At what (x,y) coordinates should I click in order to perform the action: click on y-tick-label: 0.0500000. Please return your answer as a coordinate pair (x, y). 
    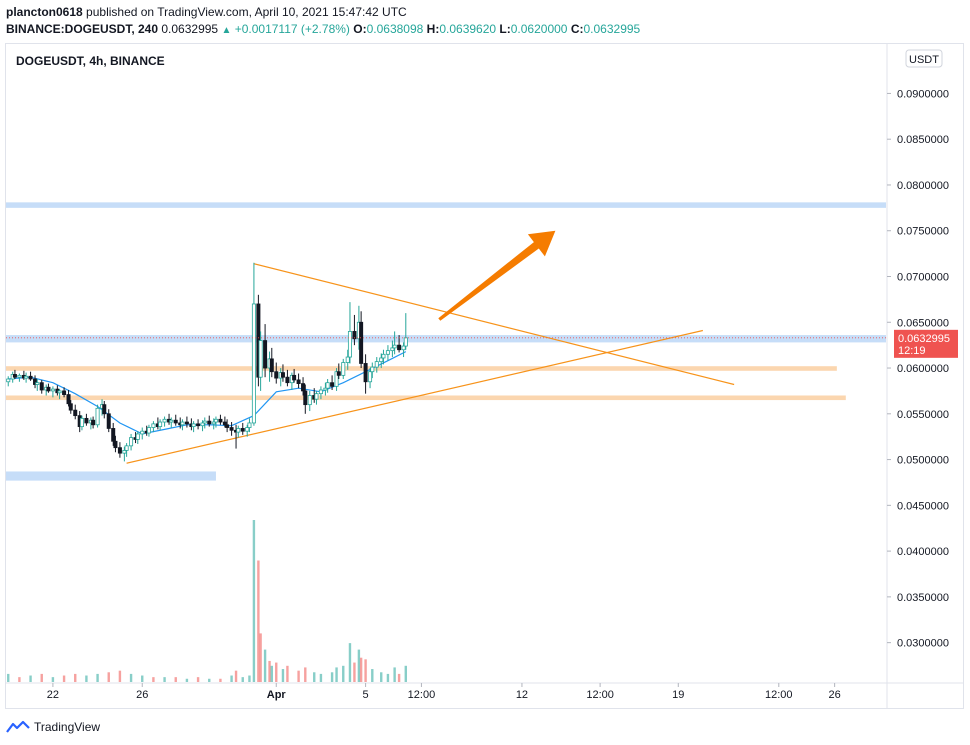
    Looking at the image, I should click on (923, 461).